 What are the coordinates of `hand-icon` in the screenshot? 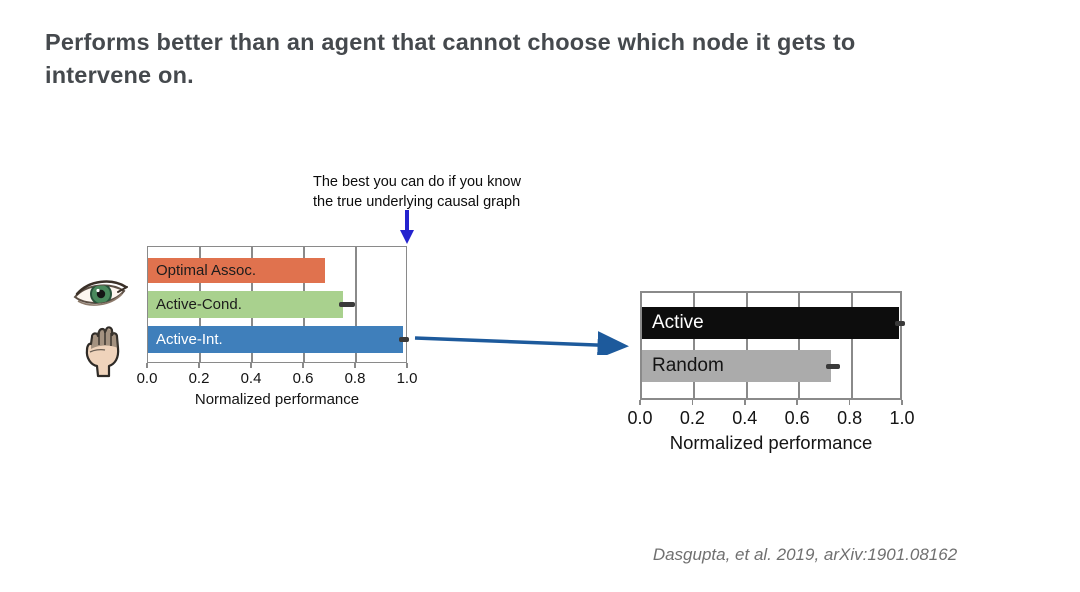 It's located at (102, 352).